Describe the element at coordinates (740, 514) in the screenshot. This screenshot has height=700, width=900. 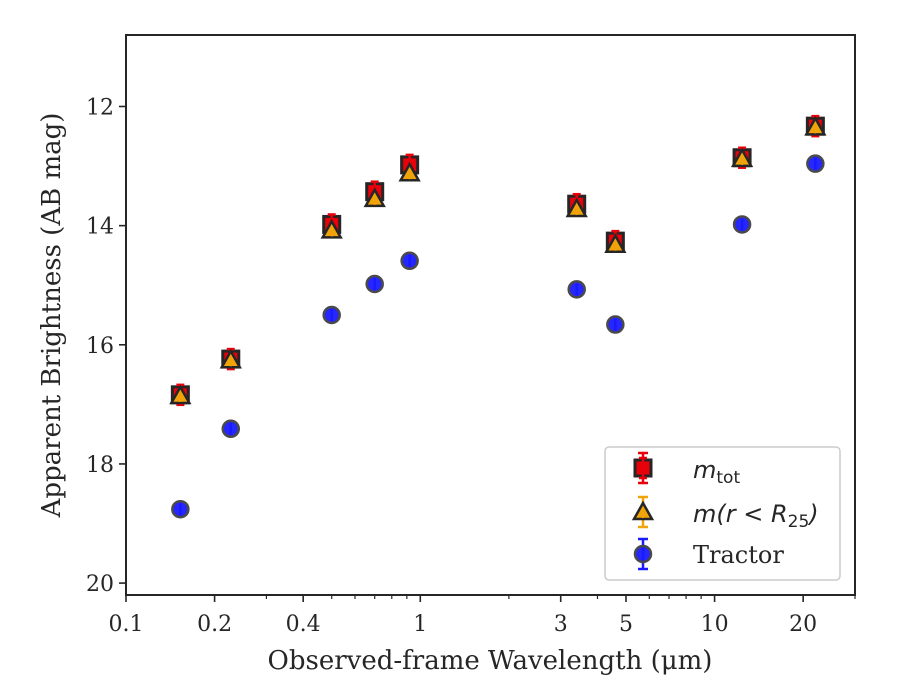
I see `legend-mr25-main: m(r < R` at that location.